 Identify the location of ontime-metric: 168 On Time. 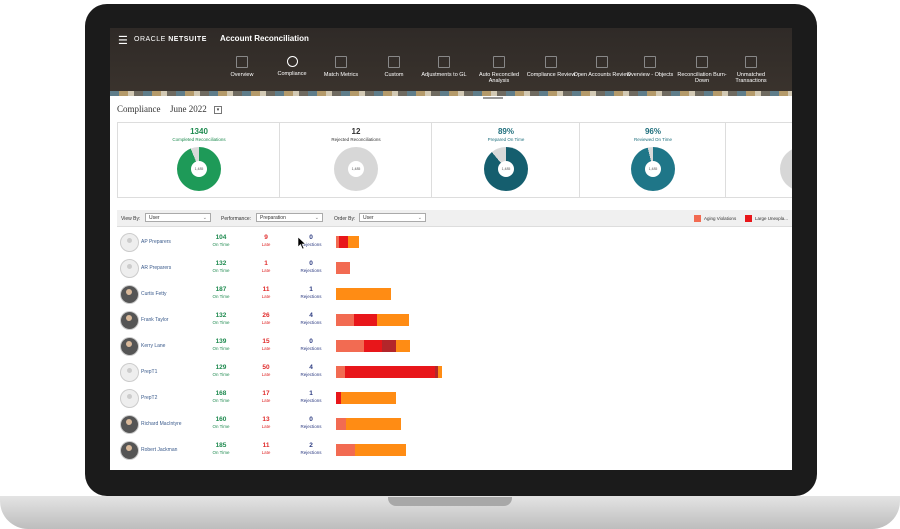
(221, 397).